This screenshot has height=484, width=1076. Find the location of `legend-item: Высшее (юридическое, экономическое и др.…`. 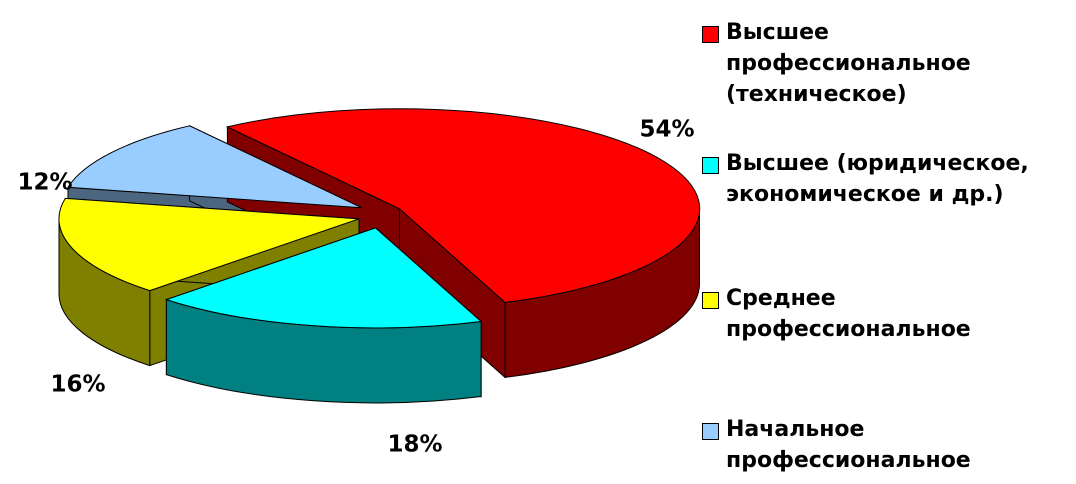

legend-item: Высшее (юридическое, экономическое и др.… is located at coordinates (885, 179).